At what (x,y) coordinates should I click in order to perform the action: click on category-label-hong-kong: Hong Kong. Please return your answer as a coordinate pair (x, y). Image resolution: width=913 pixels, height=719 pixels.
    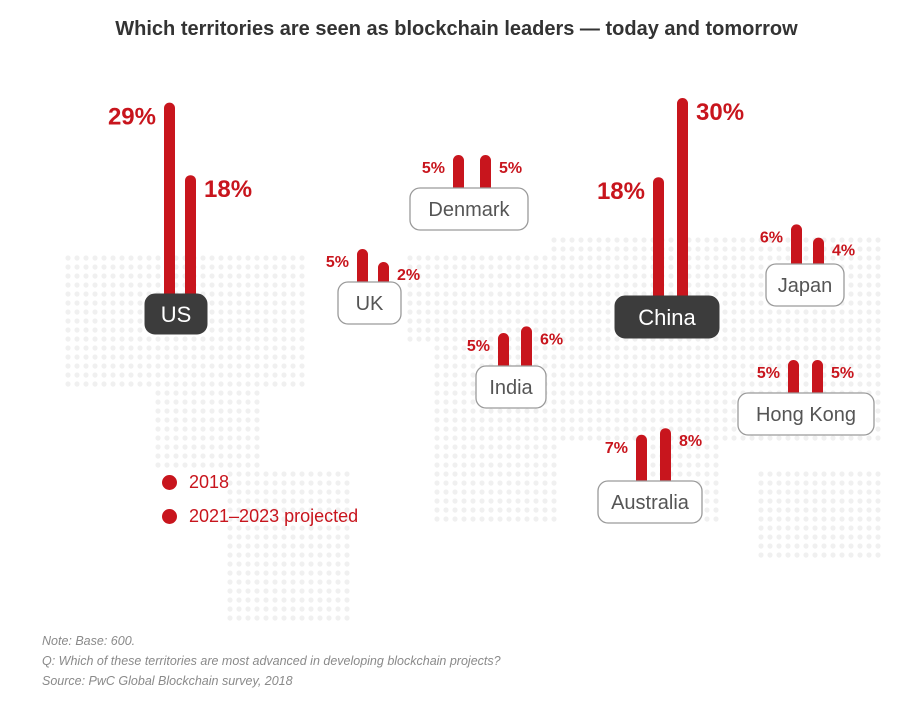
    Looking at the image, I should click on (806, 415).